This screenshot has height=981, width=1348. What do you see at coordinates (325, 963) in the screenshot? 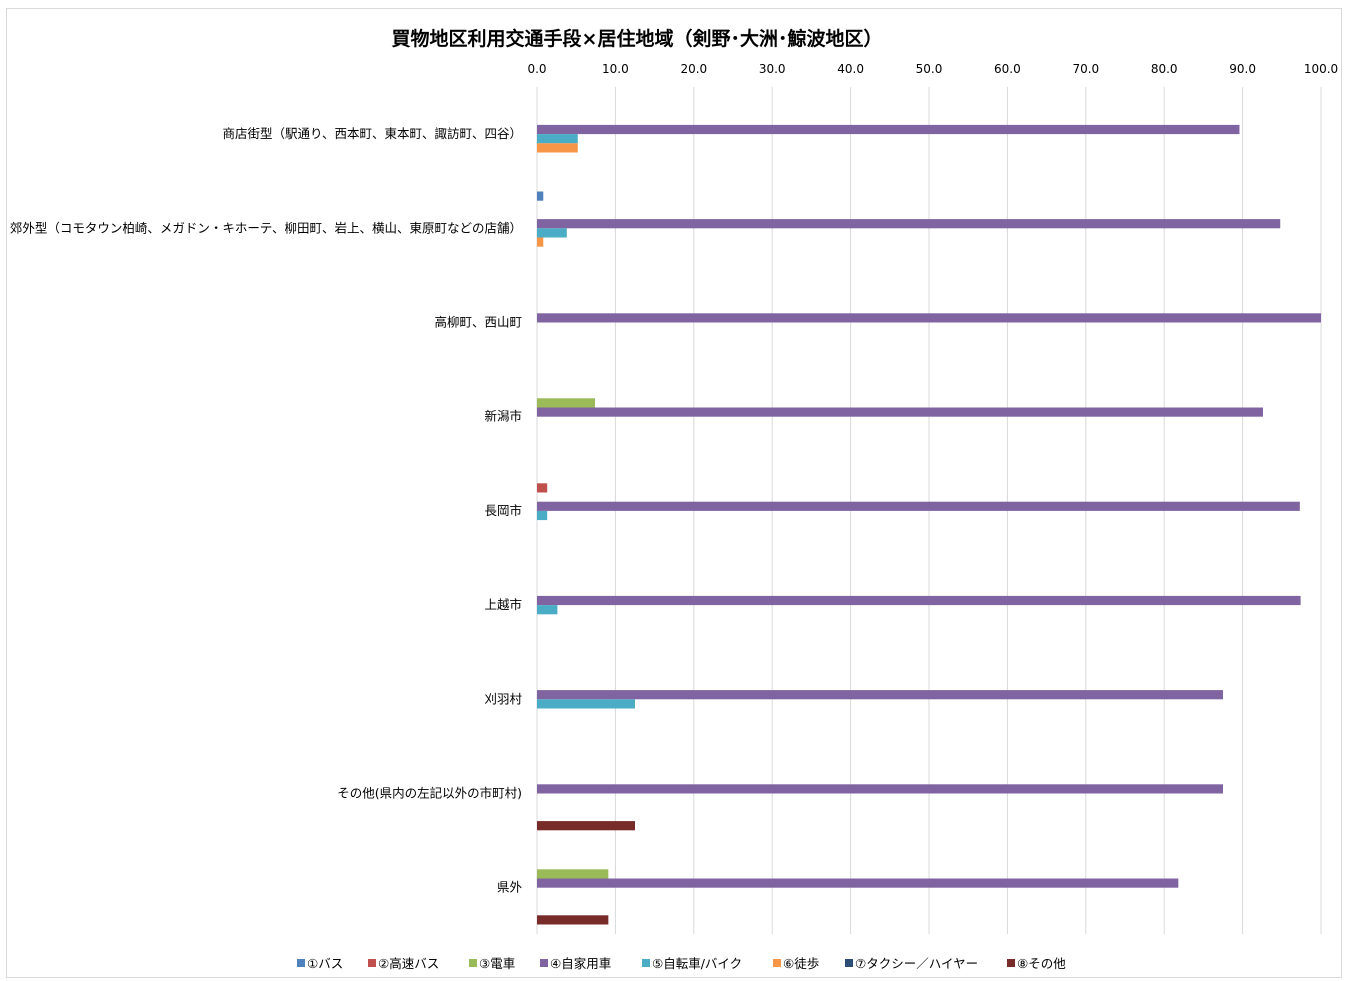
I see `legend-label: ①バス` at bounding box center [325, 963].